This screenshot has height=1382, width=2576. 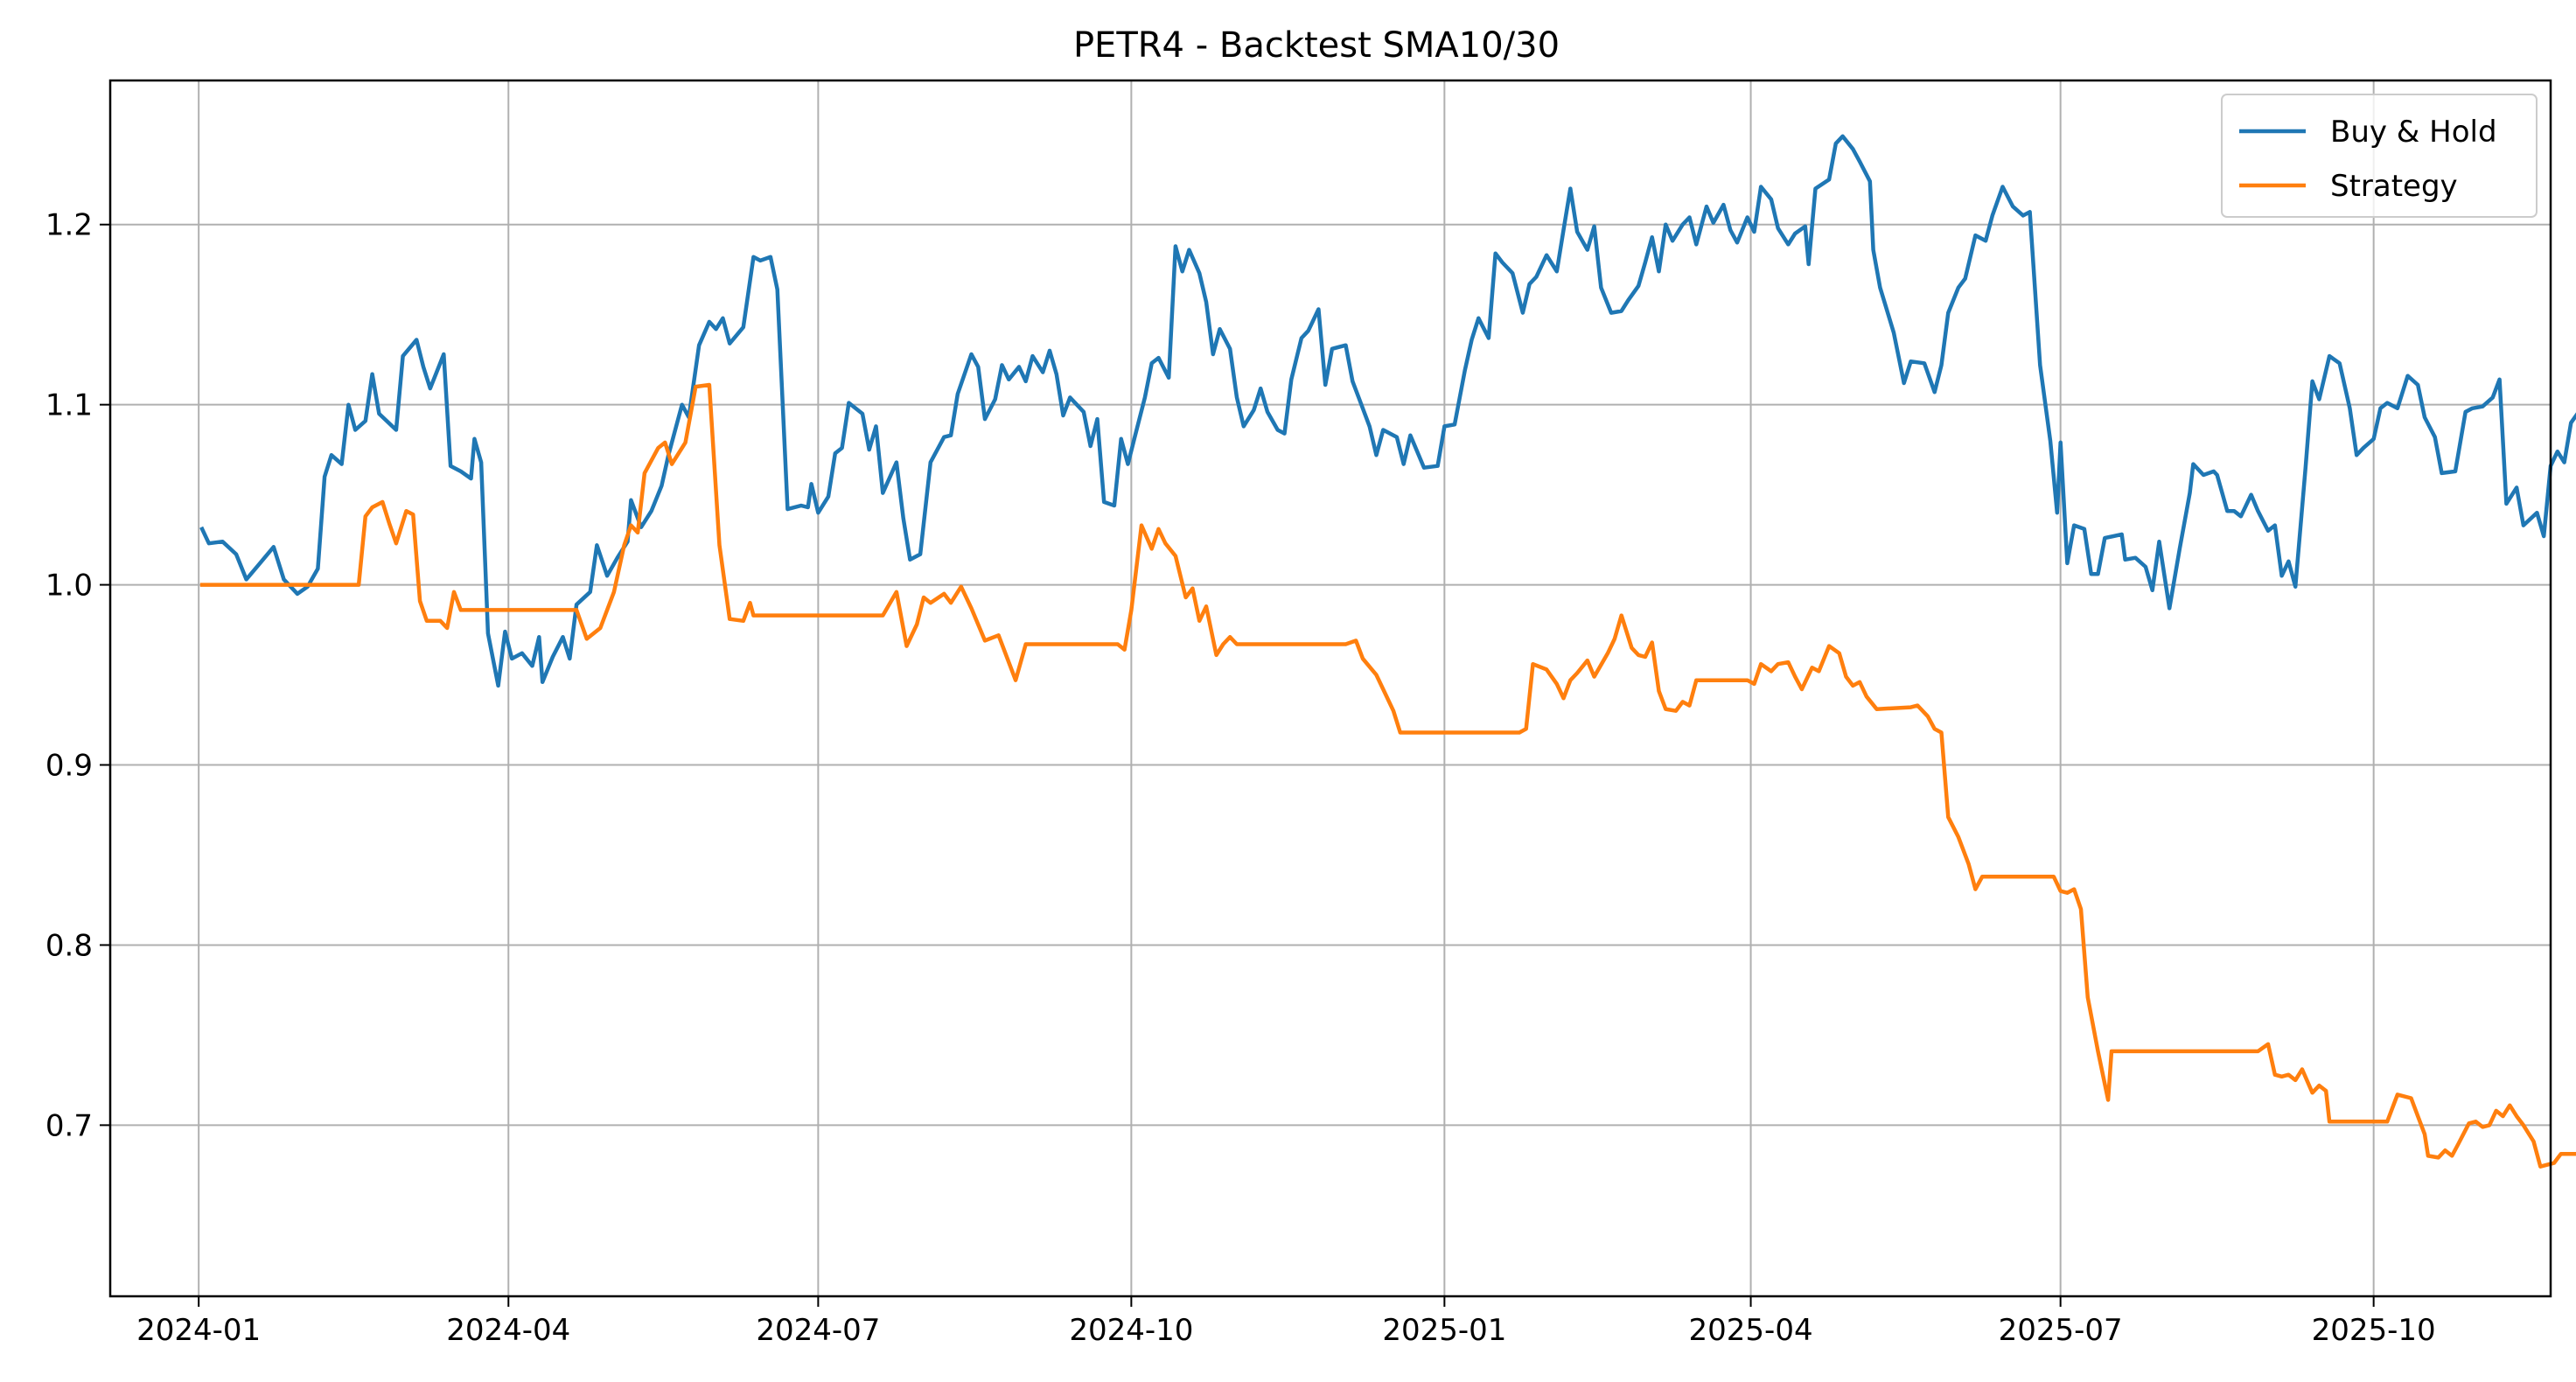 What do you see at coordinates (818, 1330) in the screenshot?
I see `x-tick-label: 2024-07` at bounding box center [818, 1330].